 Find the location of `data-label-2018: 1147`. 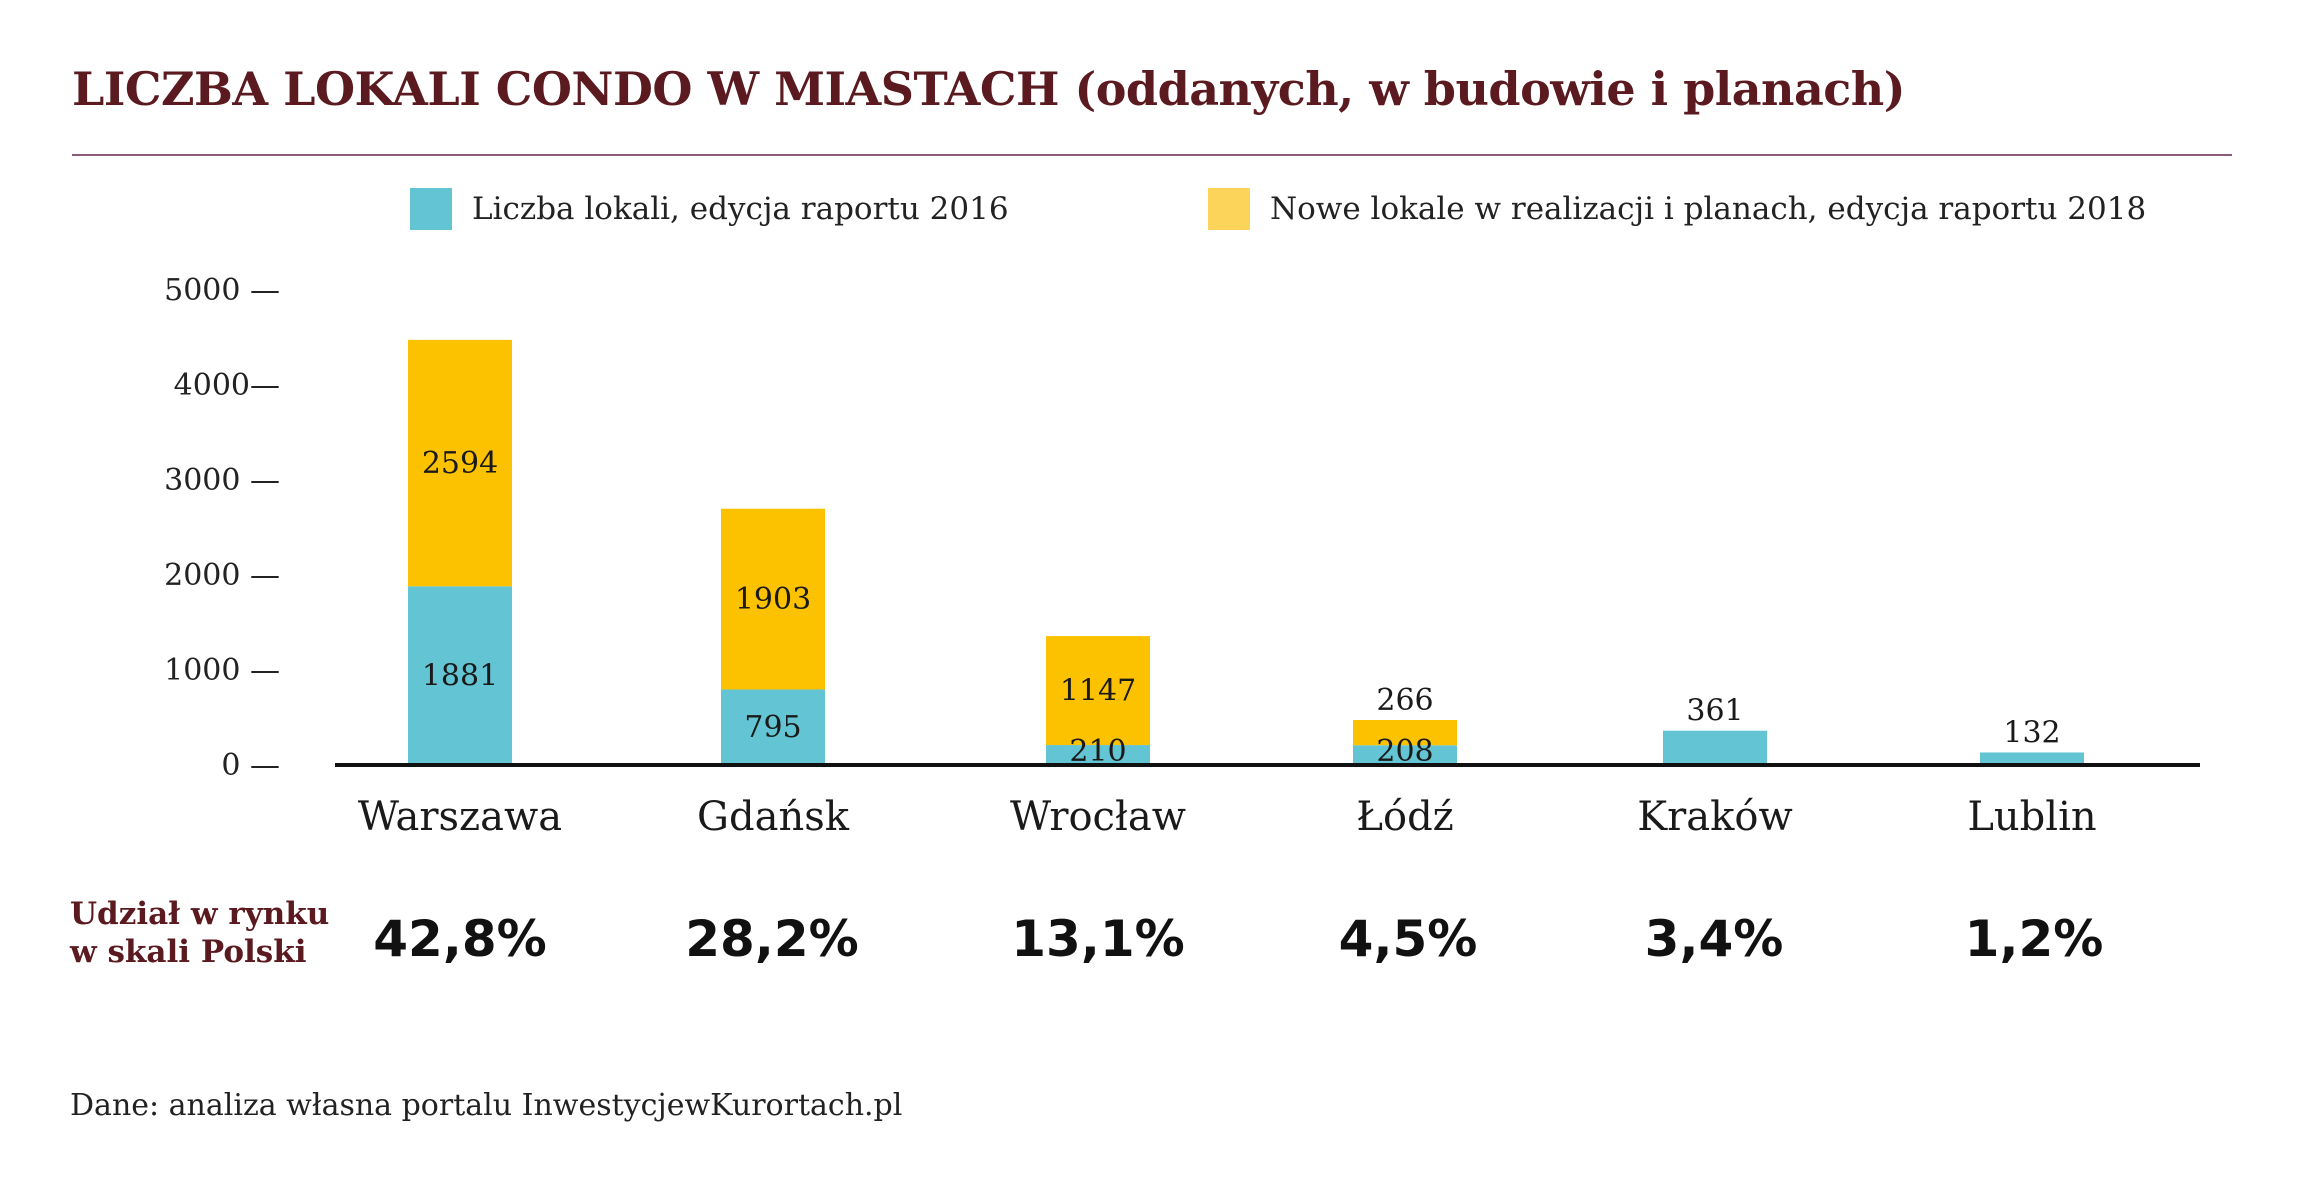

data-label-2018: 1147 is located at coordinates (1098, 691).